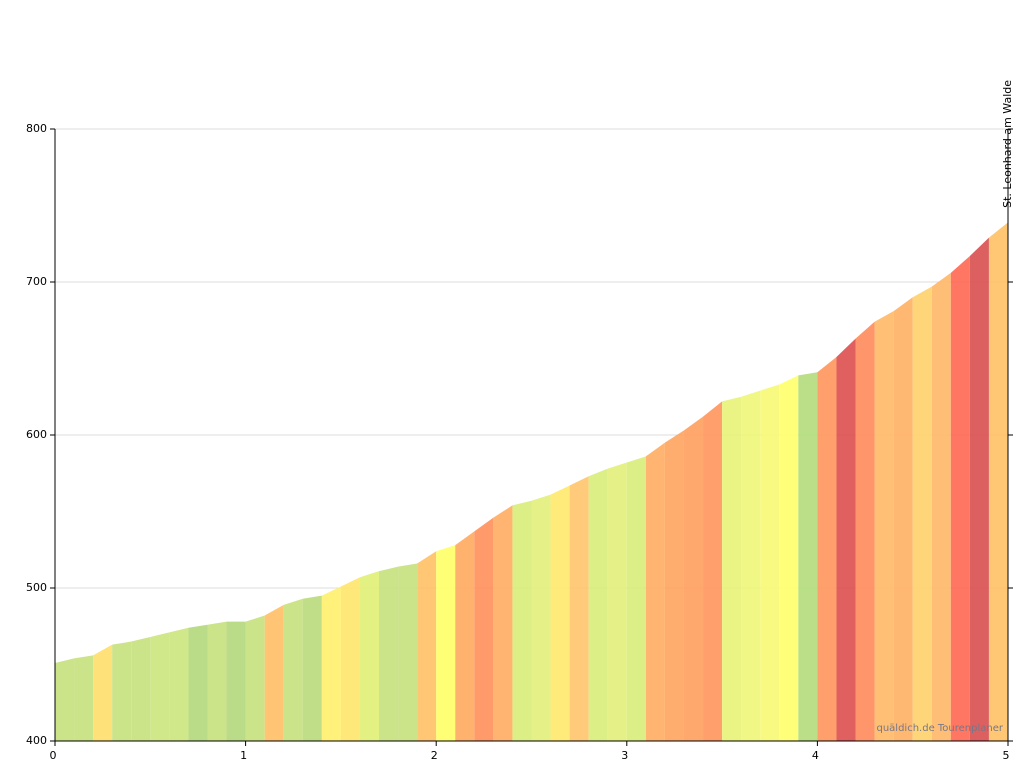 The width and height of the screenshot is (1024, 768). What do you see at coordinates (1007, 144) in the screenshot?
I see `annotation-label: St. Leonhard am Walde` at bounding box center [1007, 144].